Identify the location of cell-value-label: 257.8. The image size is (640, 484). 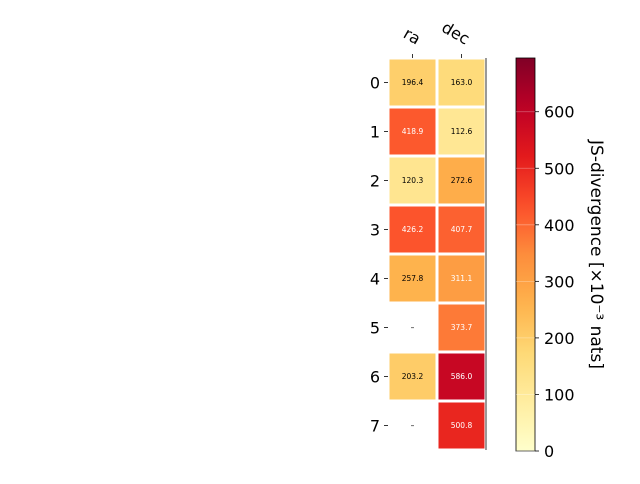
(413, 278).